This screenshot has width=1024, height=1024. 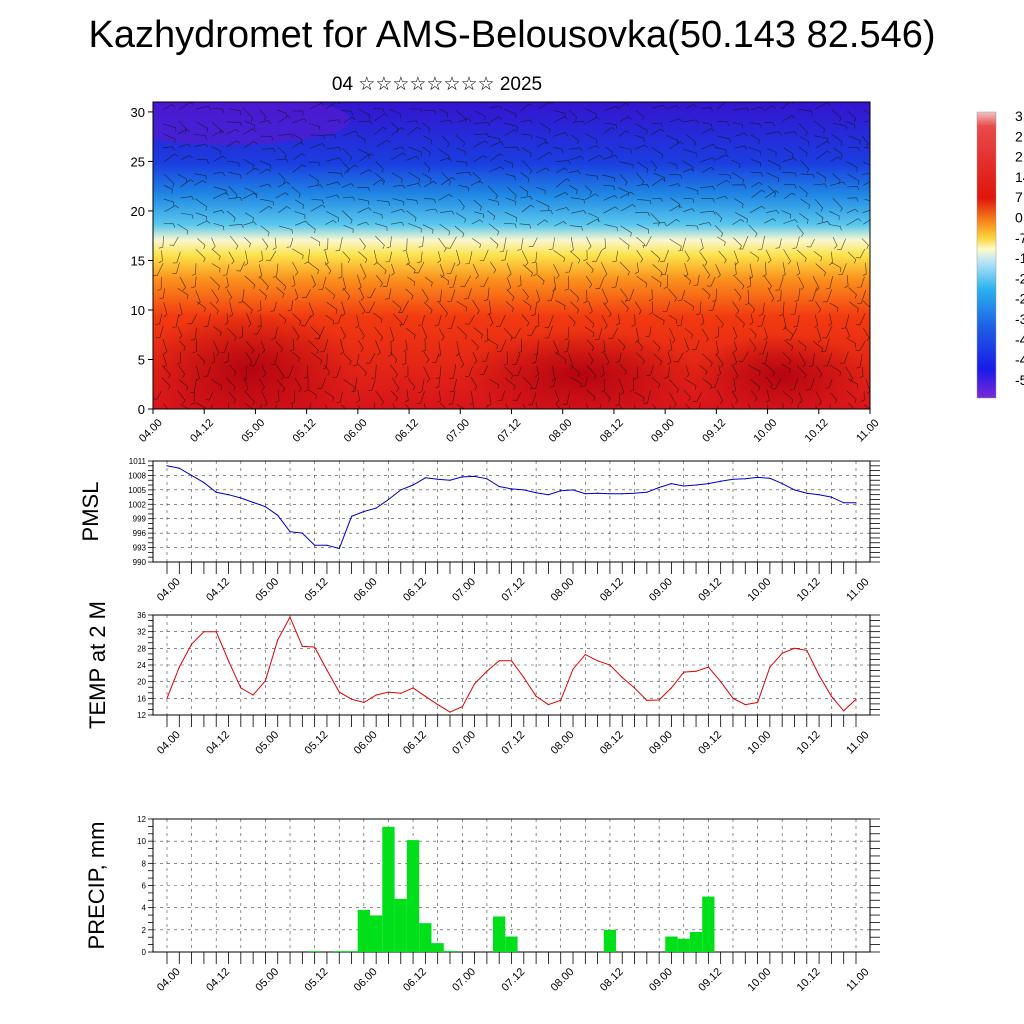 What do you see at coordinates (97, 665) in the screenshot?
I see `y-axis-label: TEMP at 2 M` at bounding box center [97, 665].